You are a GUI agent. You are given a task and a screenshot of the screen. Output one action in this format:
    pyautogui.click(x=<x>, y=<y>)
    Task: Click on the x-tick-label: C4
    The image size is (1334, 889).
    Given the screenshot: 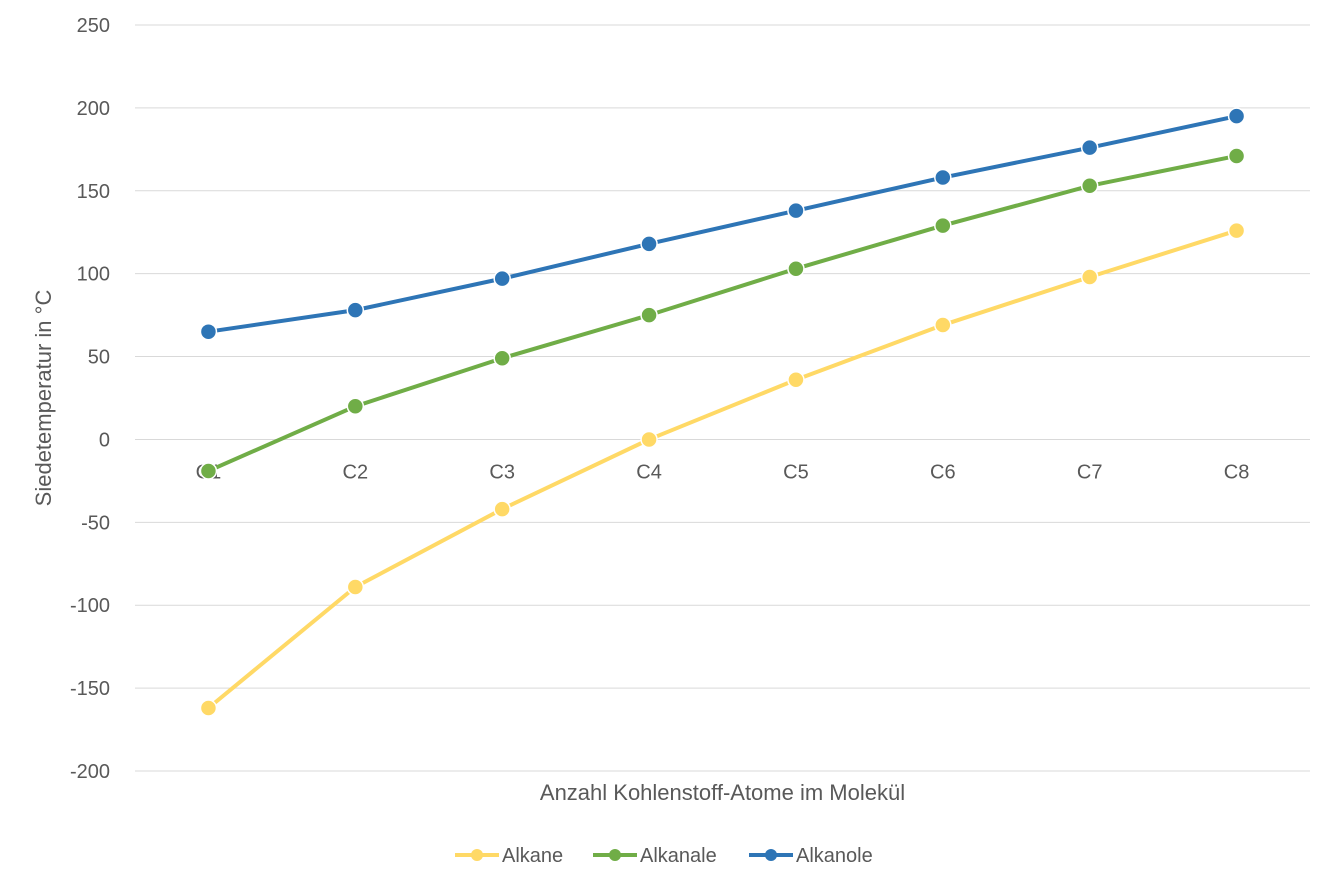 What is the action you would take?
    pyautogui.click(x=649, y=472)
    